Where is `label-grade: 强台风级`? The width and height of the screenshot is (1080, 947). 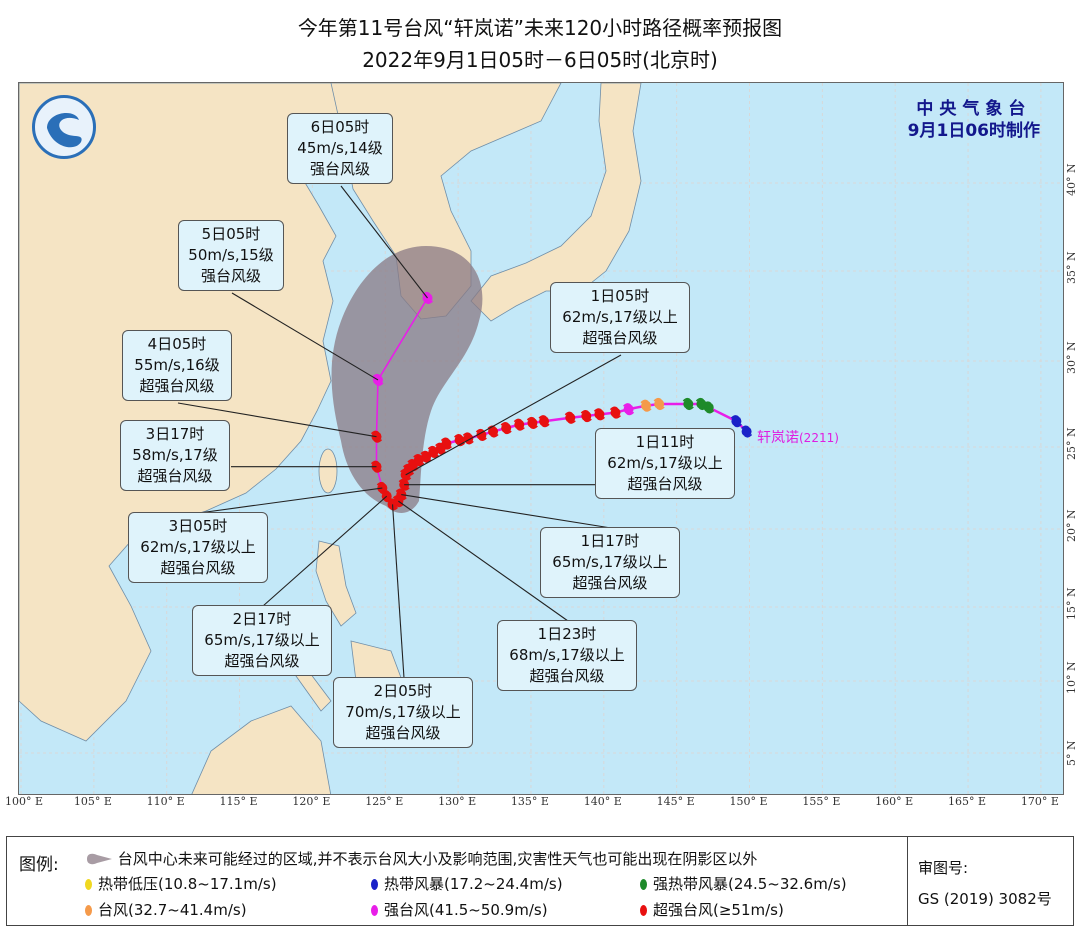 label-grade: 强台风级 is located at coordinates (230, 276).